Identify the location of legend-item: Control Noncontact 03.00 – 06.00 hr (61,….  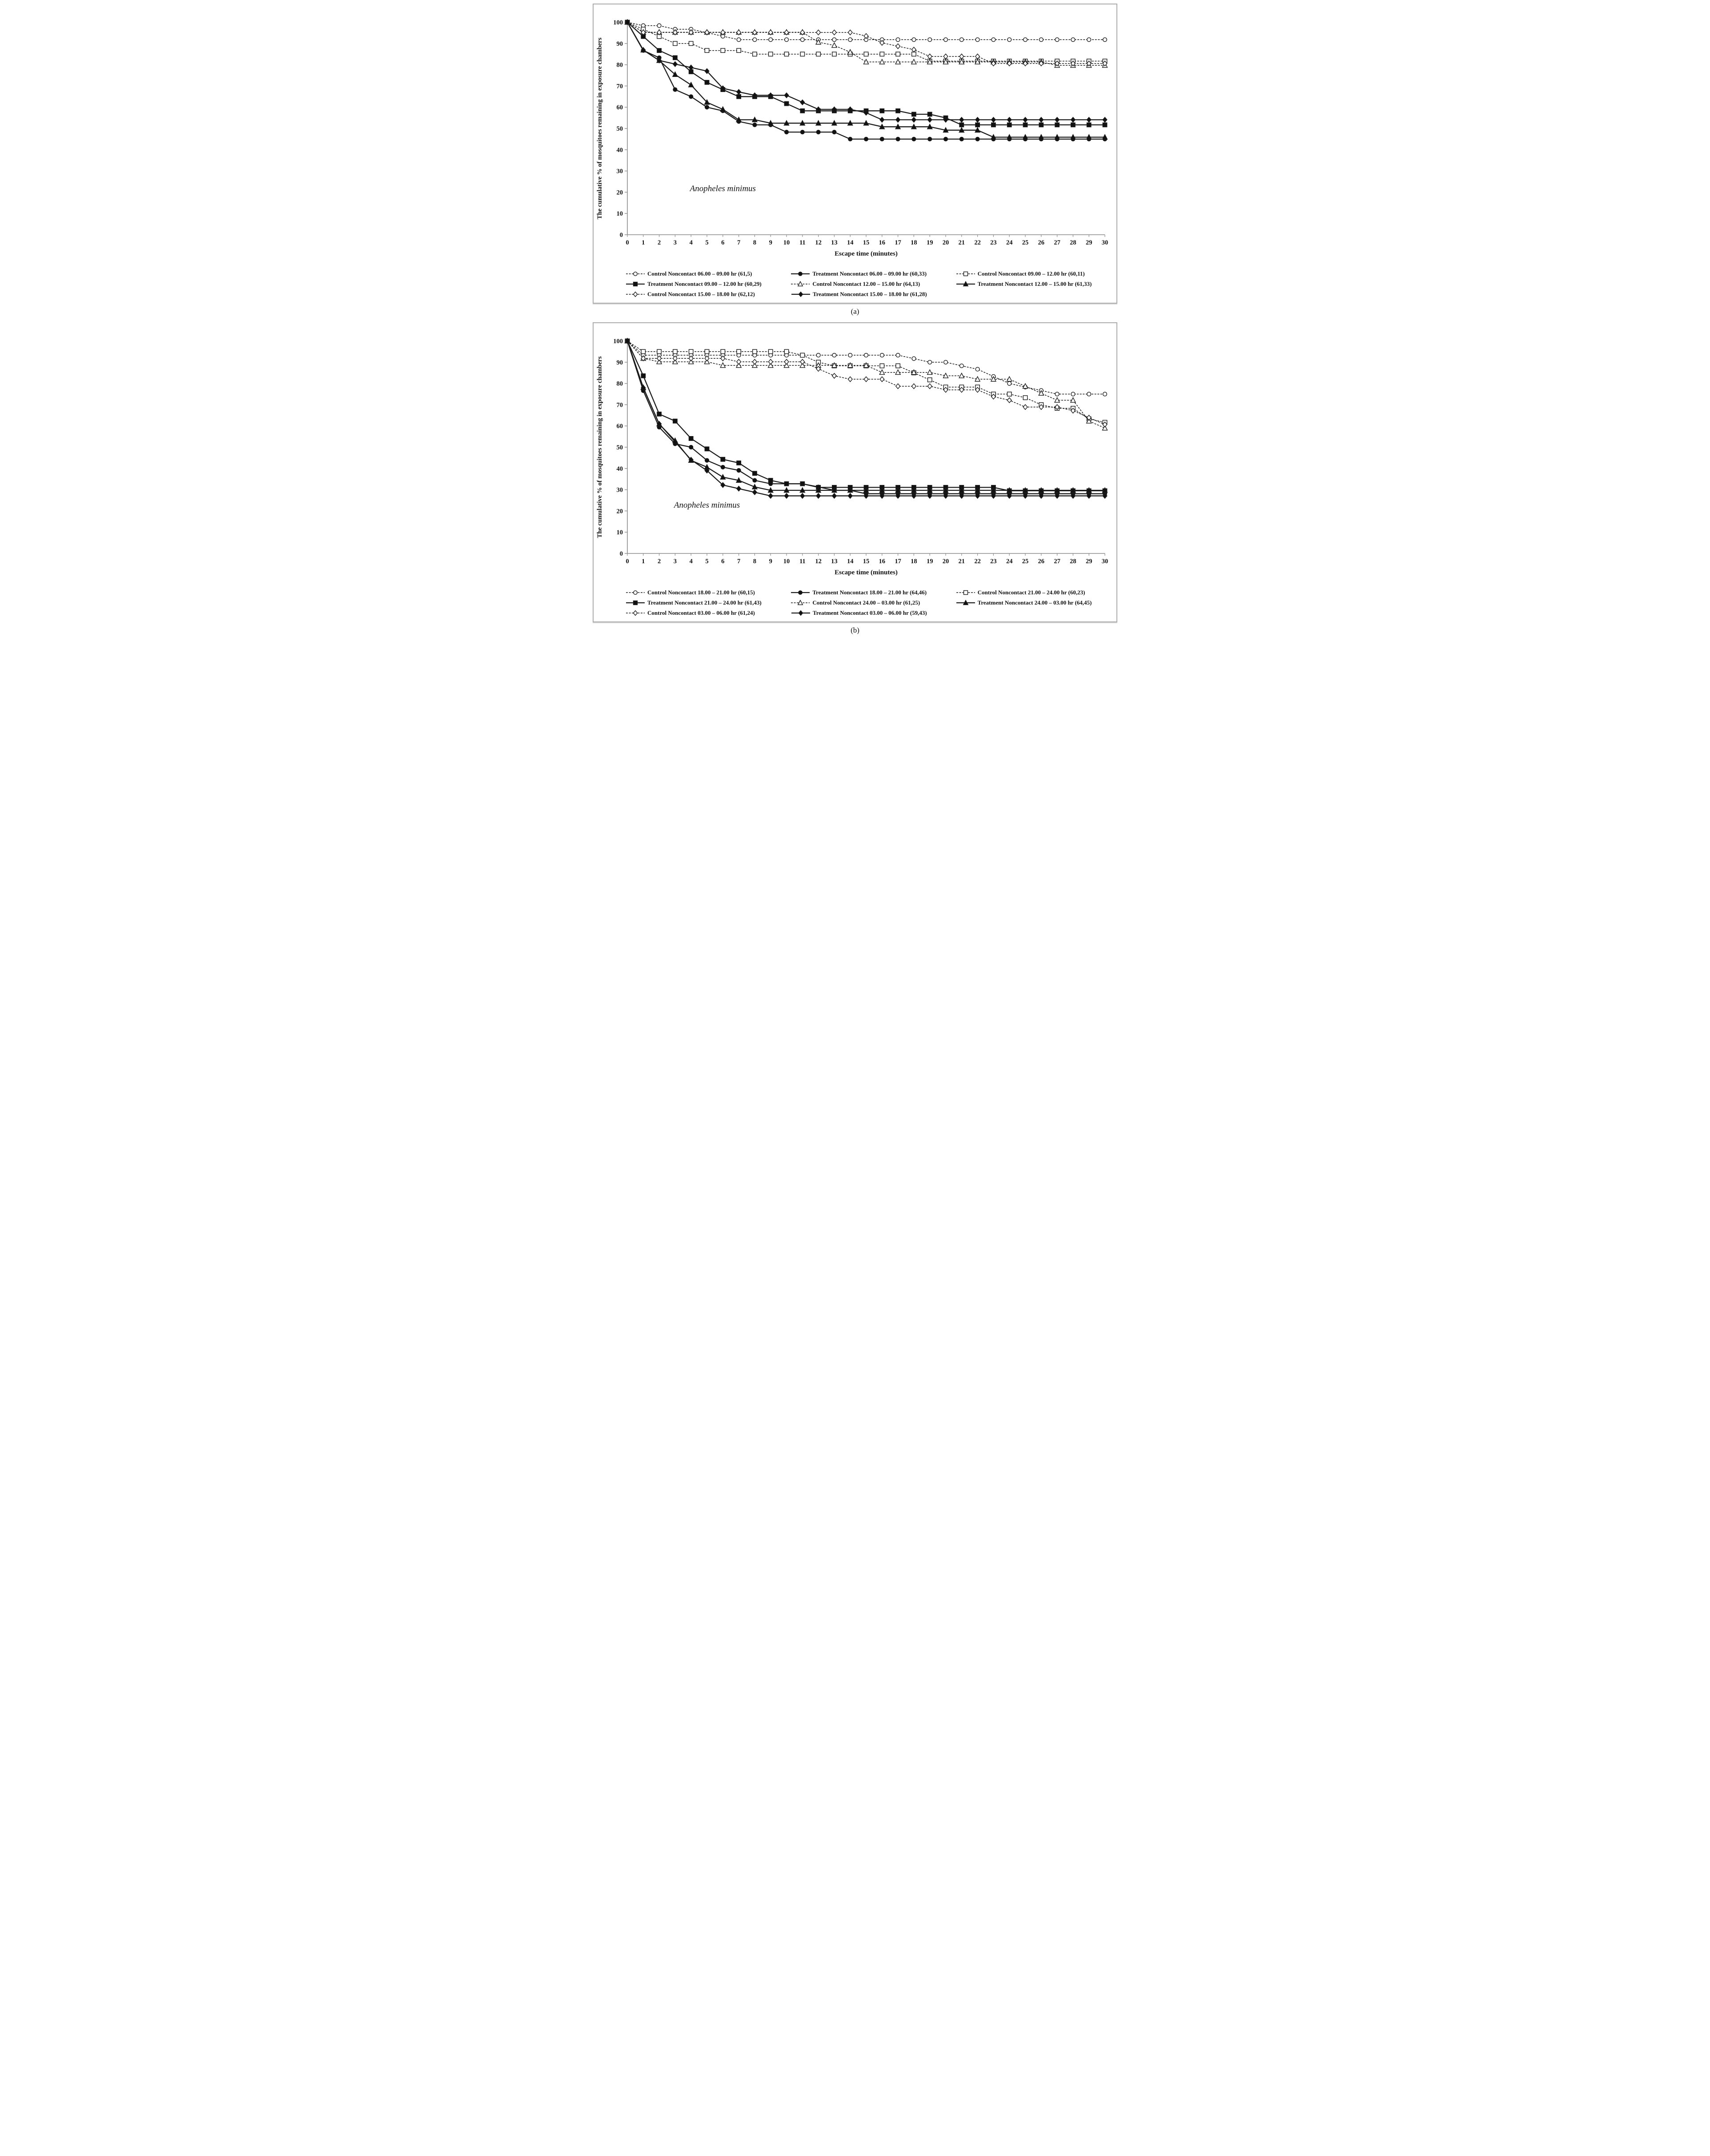
(708, 613).